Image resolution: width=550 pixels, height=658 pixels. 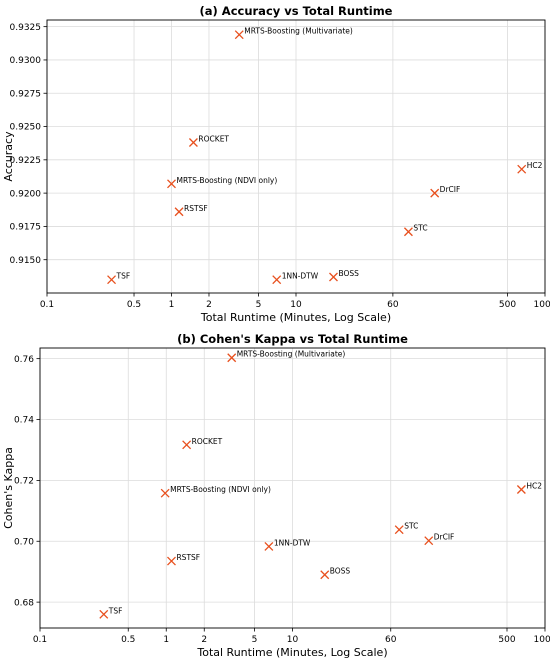 I want to click on chart-title: (b) Cohen's Kappa vs Total Runtime, so click(x=292, y=339).